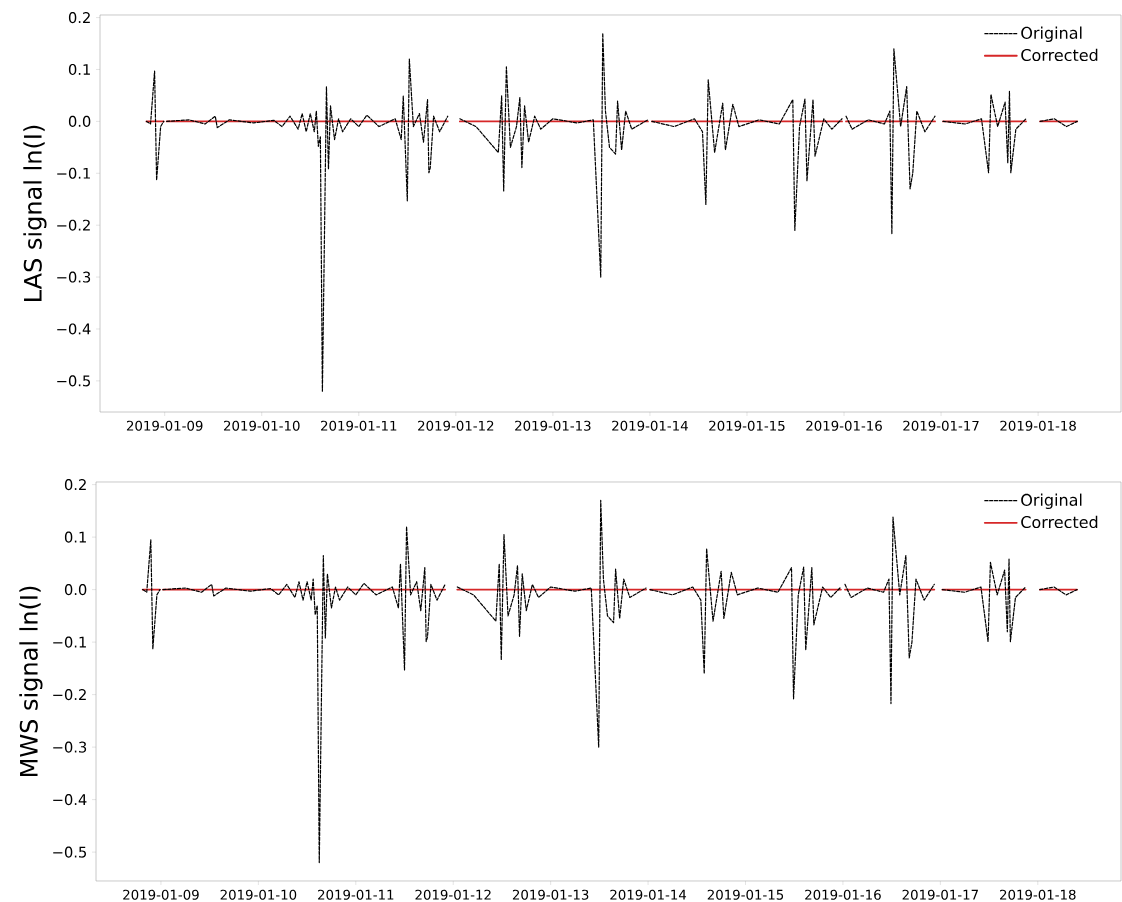 The width and height of the screenshot is (1122, 902). Describe the element at coordinates (35, 213) in the screenshot. I see `y-axis-title: LAS signal ln(I)` at that location.